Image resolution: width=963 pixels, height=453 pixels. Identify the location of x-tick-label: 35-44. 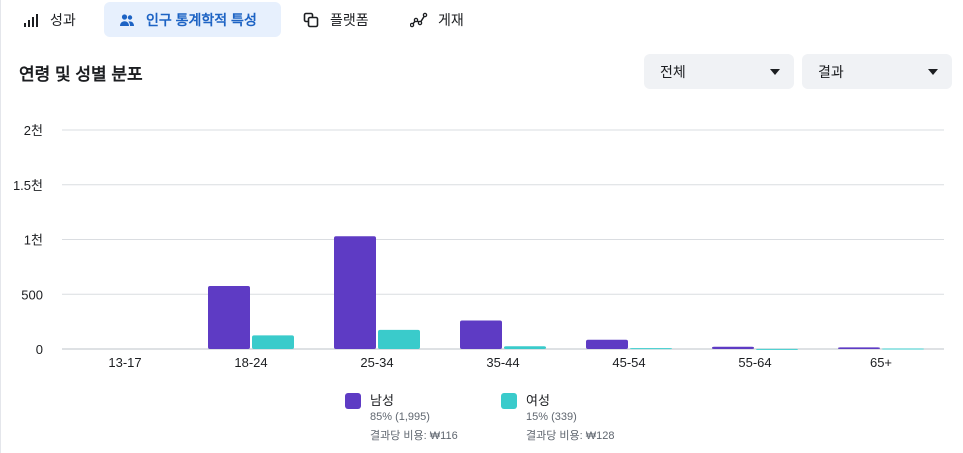
(502, 362).